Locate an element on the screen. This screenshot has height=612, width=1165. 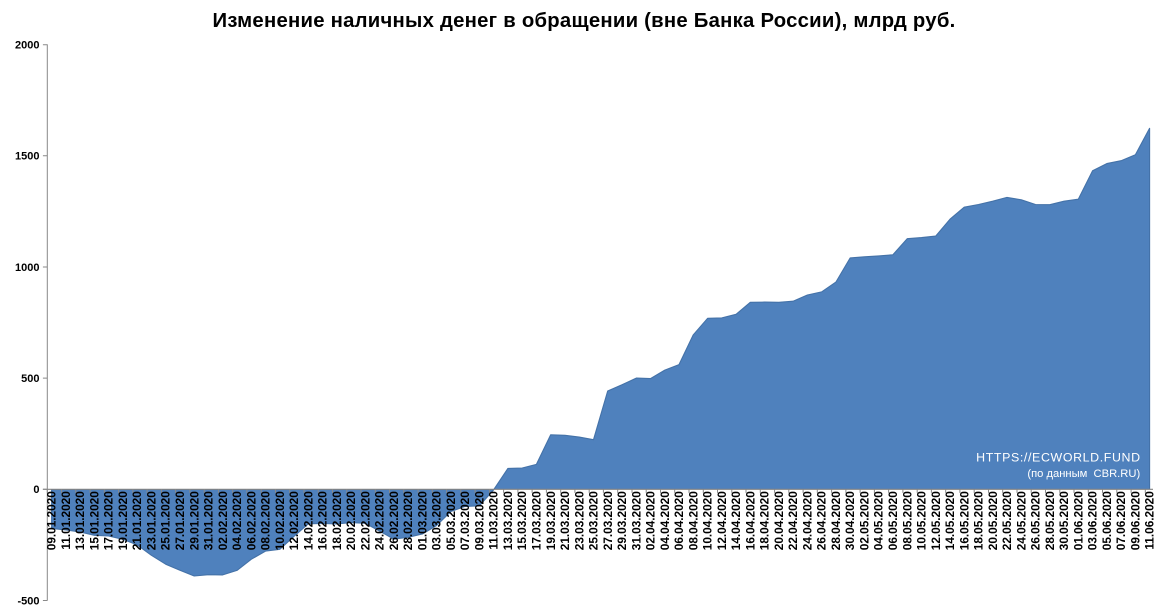
svg-text: 24.02.2020 is located at coordinates (380, 520).